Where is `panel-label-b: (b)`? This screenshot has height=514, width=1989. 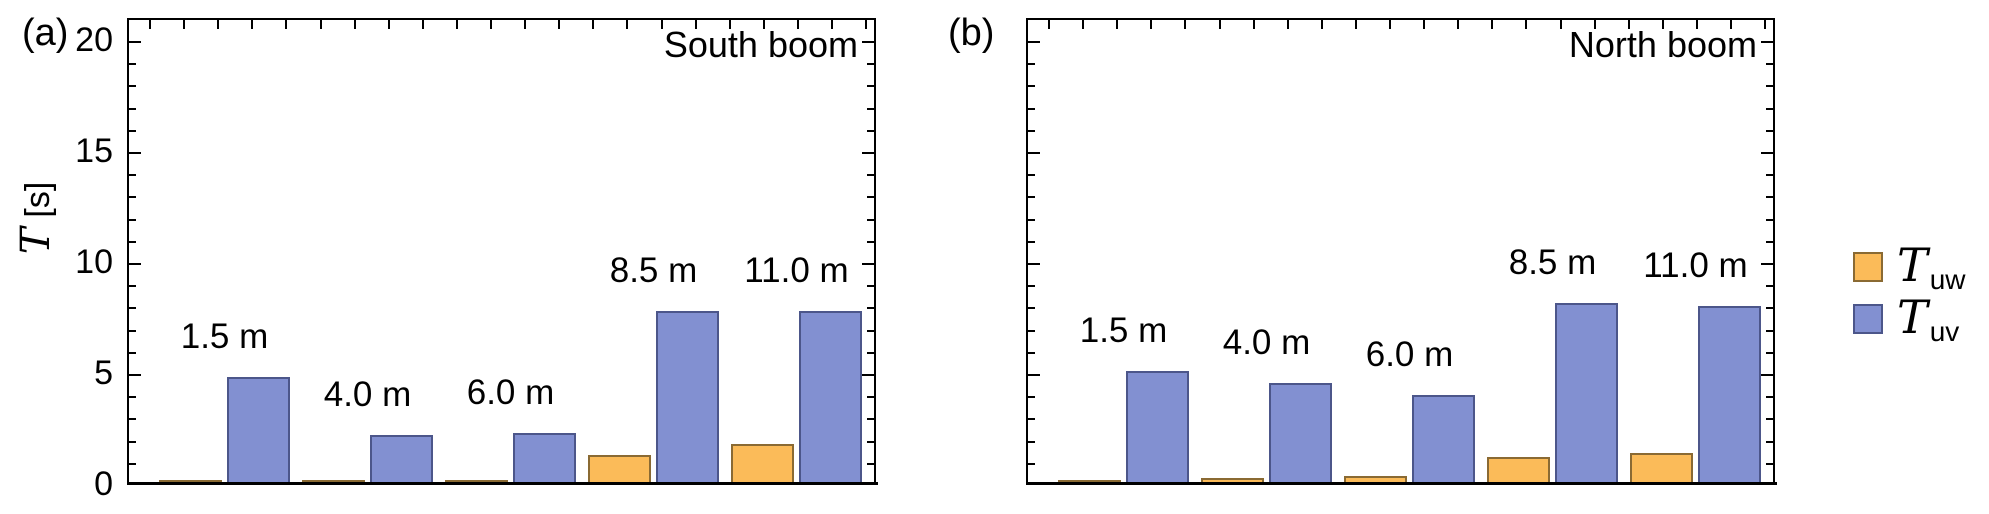
panel-label-b: (b) is located at coordinates (971, 33).